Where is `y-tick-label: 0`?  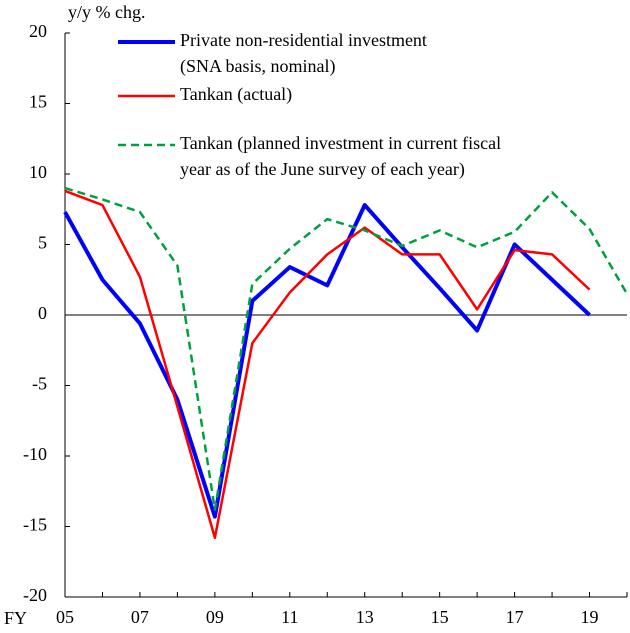 y-tick-label: 0 is located at coordinates (42, 313).